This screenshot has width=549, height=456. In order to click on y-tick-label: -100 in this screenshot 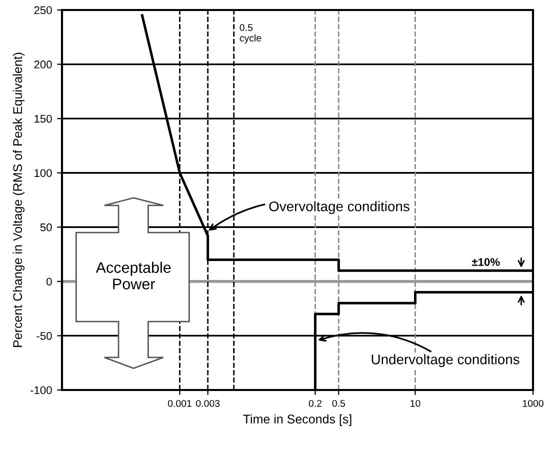, I will do `click(41, 390)`.